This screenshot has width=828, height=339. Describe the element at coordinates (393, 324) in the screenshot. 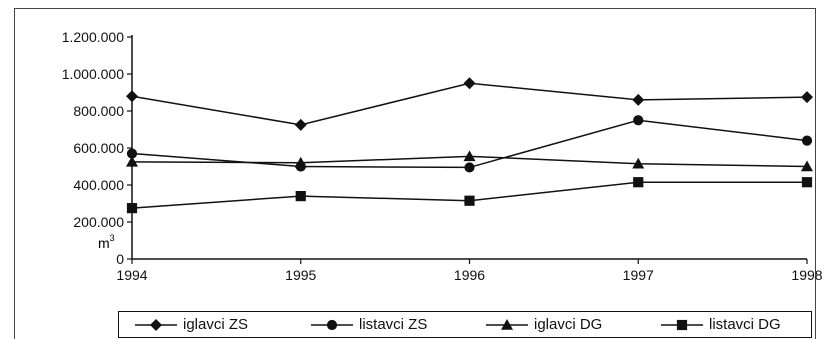

I see `legend-label: listavci ZS` at that location.